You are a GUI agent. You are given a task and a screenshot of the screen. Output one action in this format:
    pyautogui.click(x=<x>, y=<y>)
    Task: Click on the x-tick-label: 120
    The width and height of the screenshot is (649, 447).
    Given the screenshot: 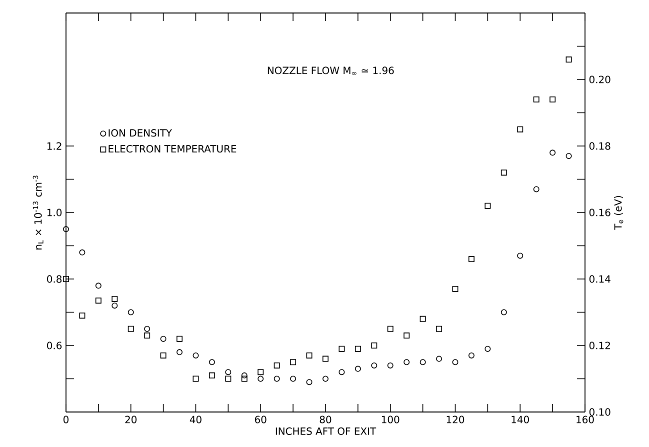 What is the action you would take?
    pyautogui.click(x=455, y=420)
    